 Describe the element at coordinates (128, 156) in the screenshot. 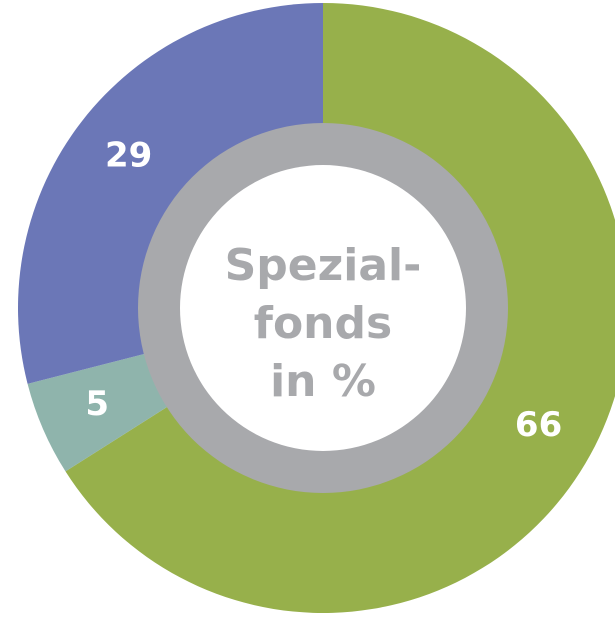

I see `value-label: 29` at that location.